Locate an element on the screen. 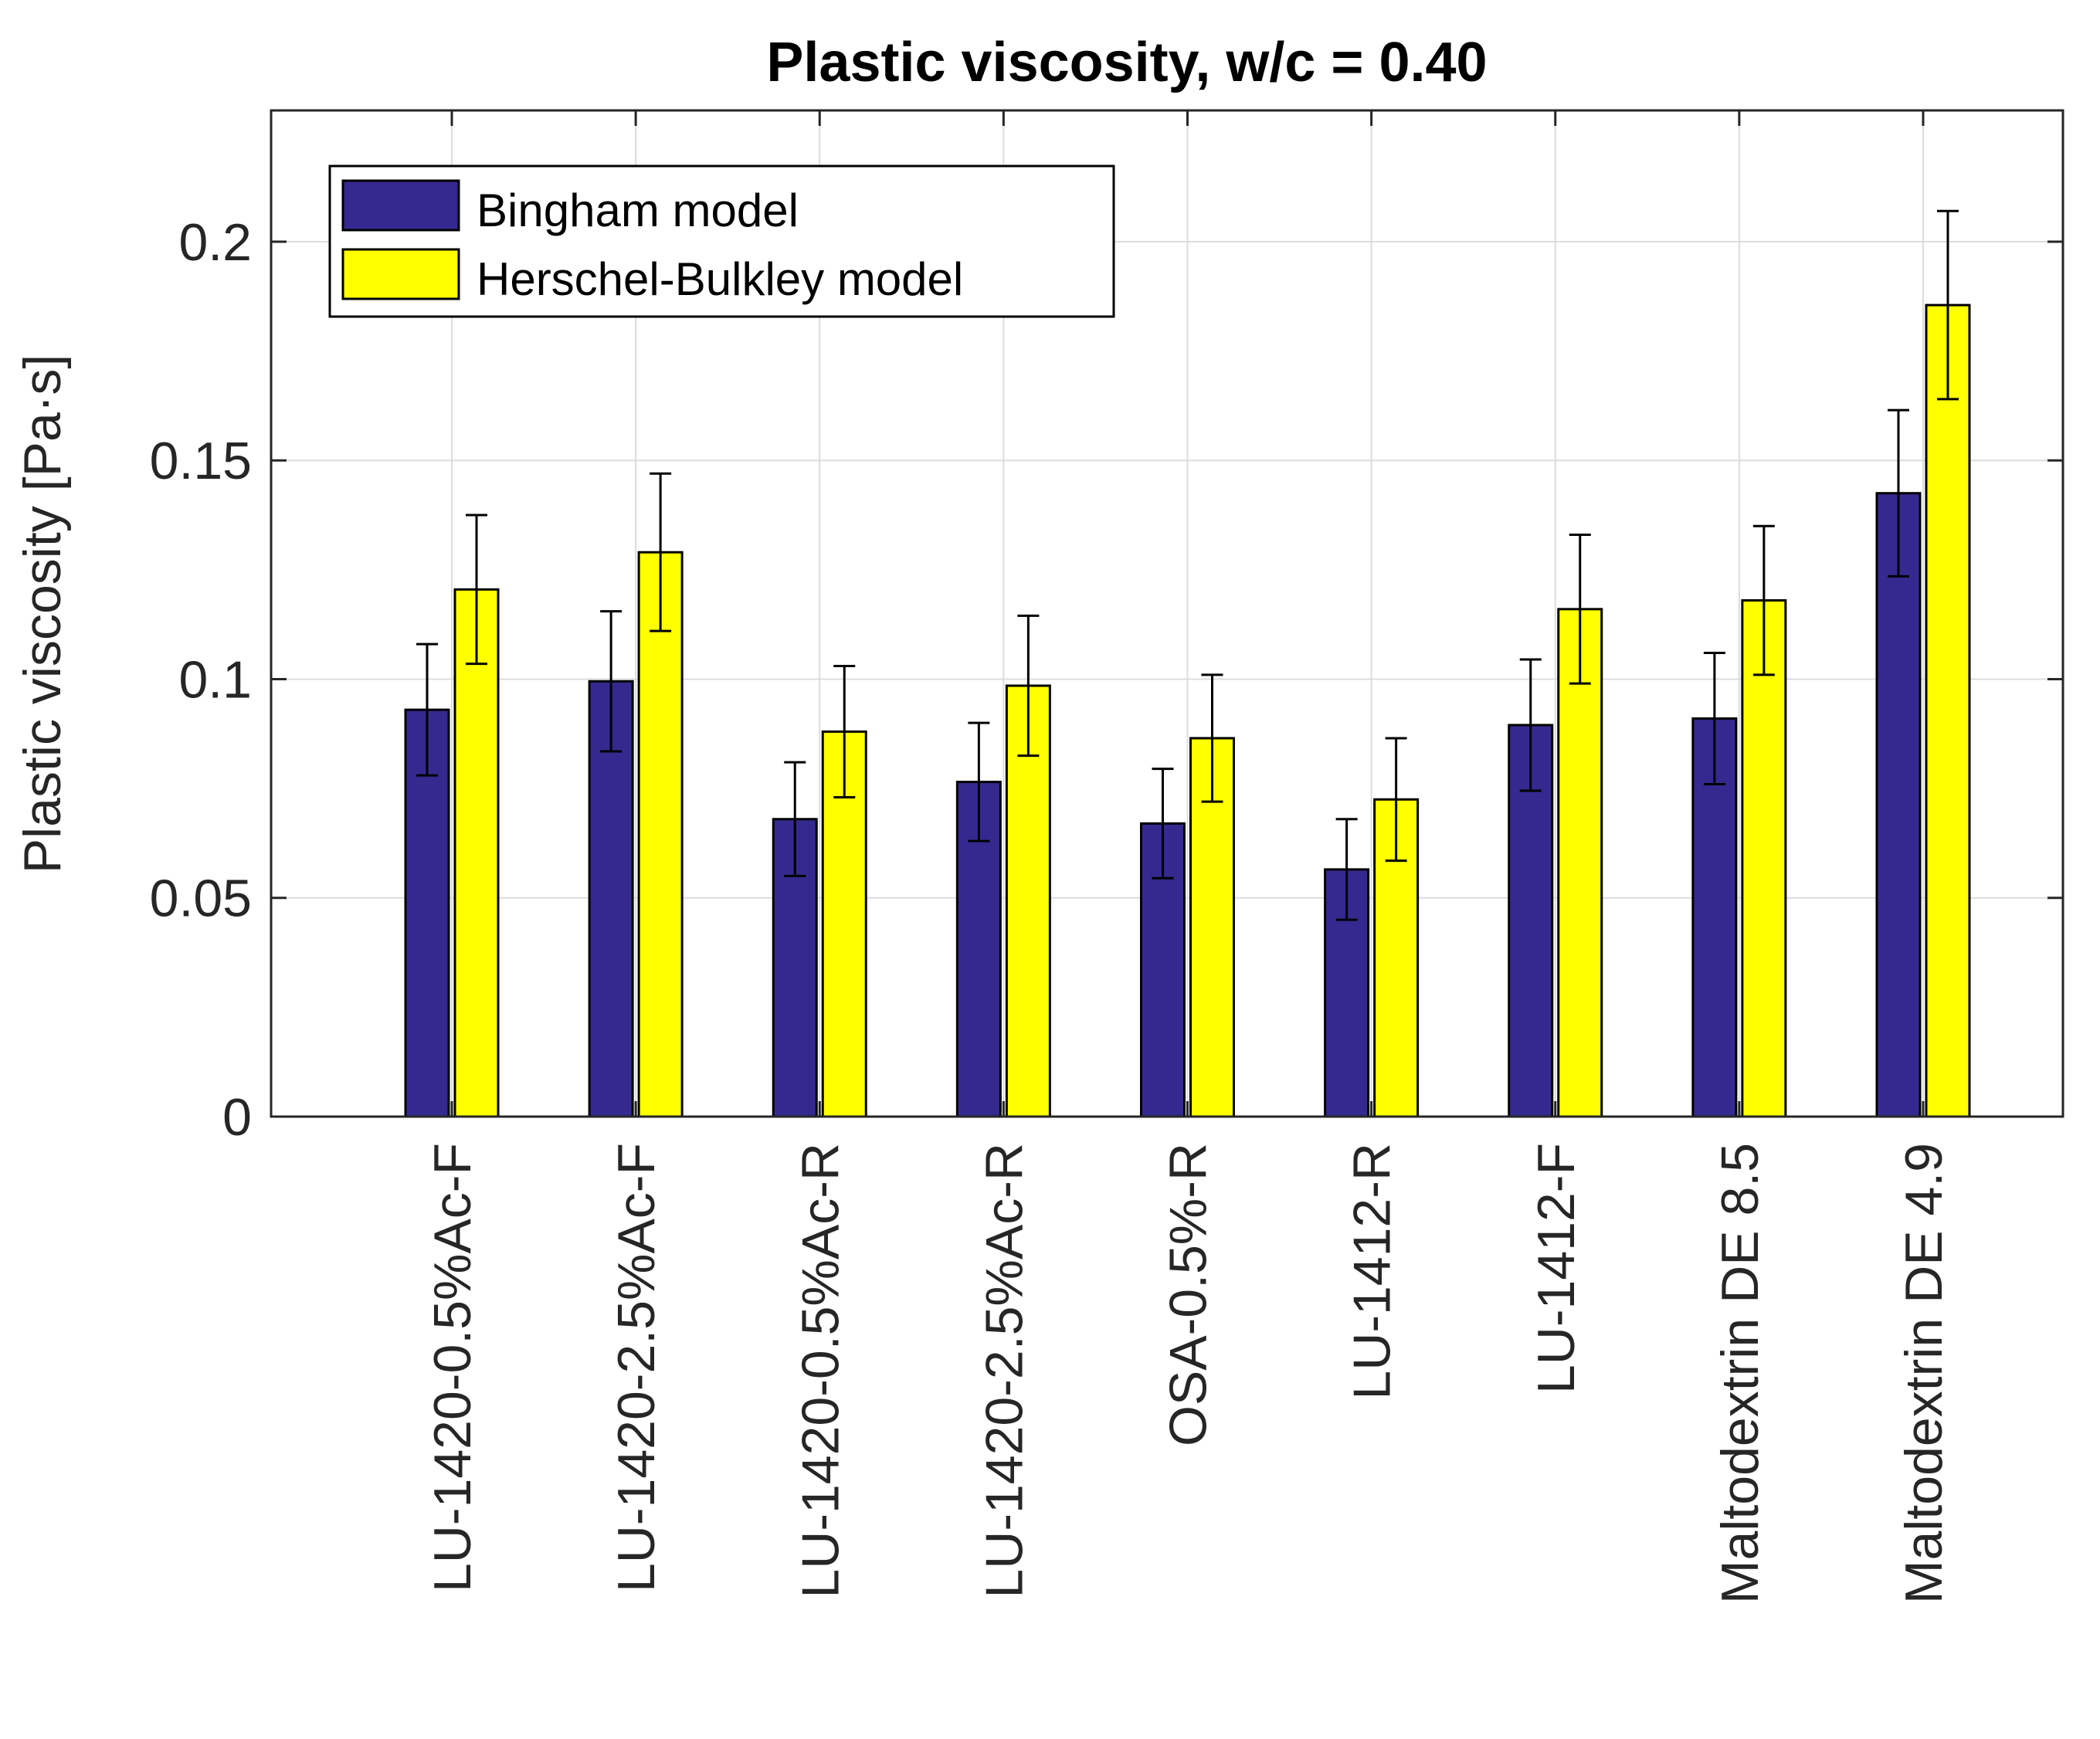 The height and width of the screenshot is (1739, 2100). x-tick-label: Maltodextrin DE 8.5 is located at coordinates (1740, 1373).